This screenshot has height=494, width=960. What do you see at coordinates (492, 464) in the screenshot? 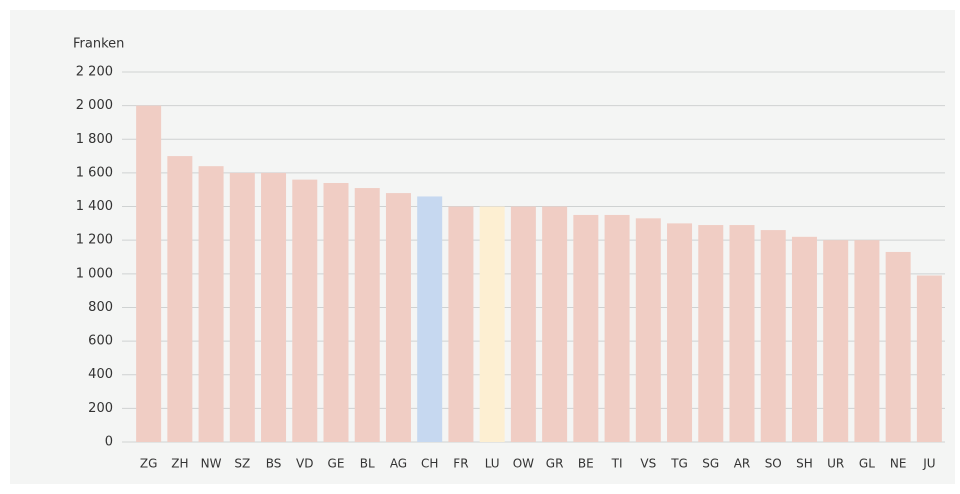
I see `x-tick-label: LU` at bounding box center [492, 464].